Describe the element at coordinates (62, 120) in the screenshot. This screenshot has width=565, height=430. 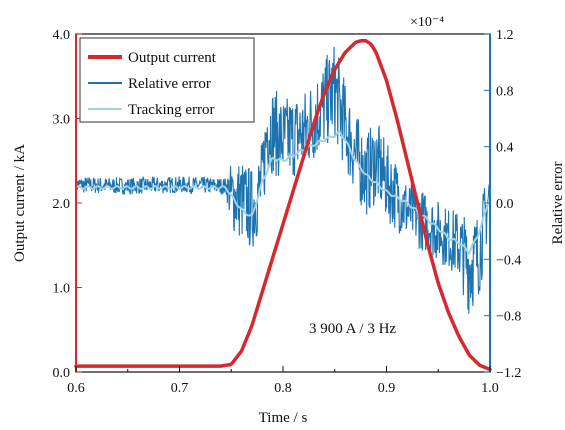
I see `left-y-tick-label: 3.0` at that location.